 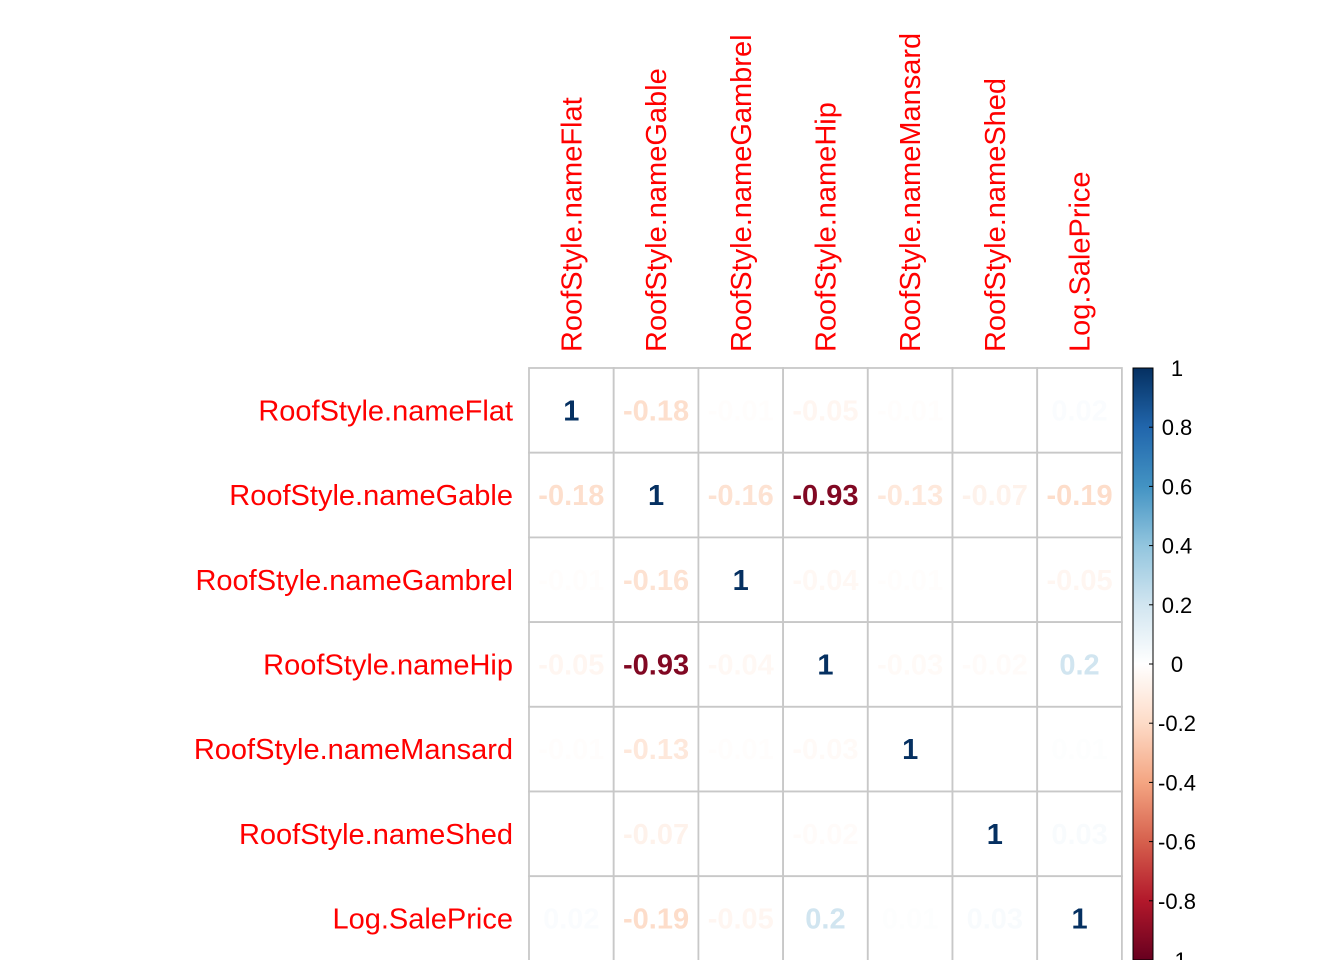 I want to click on colorbar-tick-label: 0, so click(x=1177, y=664).